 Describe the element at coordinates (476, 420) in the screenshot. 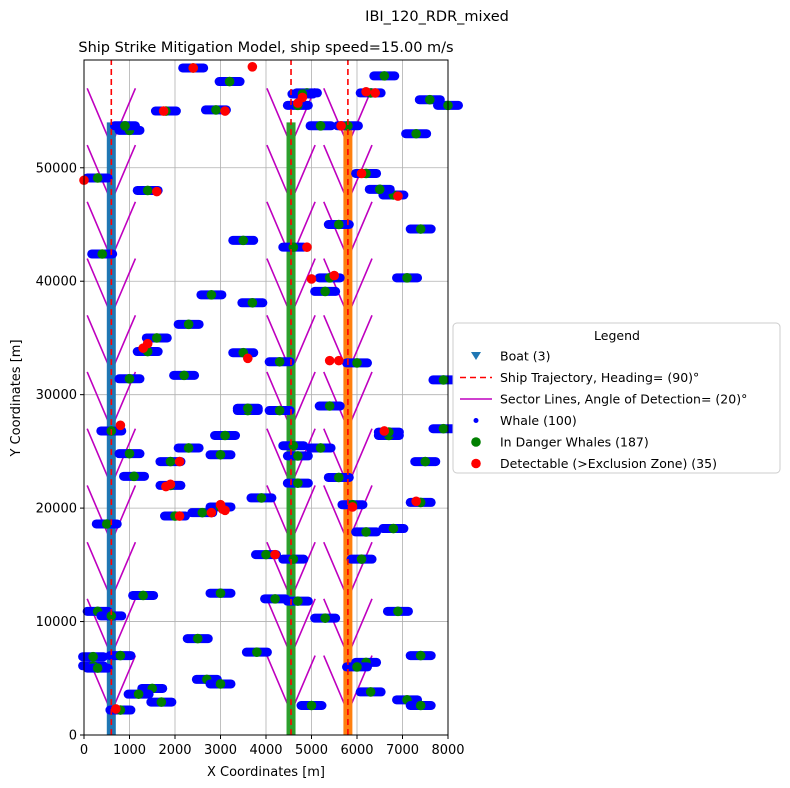

I see `legend-whale-icon` at that location.